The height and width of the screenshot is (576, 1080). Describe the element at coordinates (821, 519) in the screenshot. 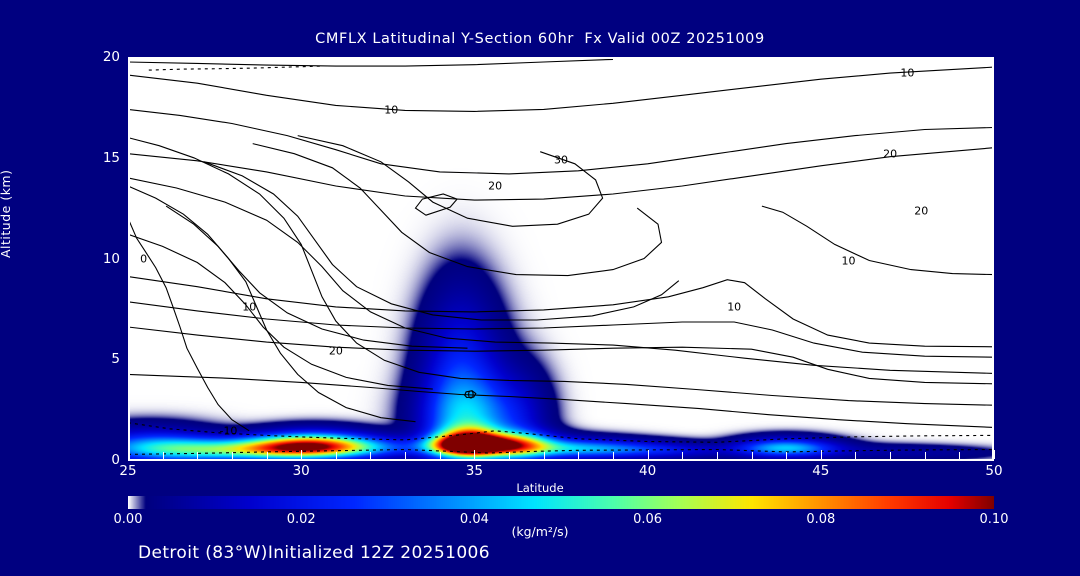

I see `colorbar-tick-label: 0.08` at that location.